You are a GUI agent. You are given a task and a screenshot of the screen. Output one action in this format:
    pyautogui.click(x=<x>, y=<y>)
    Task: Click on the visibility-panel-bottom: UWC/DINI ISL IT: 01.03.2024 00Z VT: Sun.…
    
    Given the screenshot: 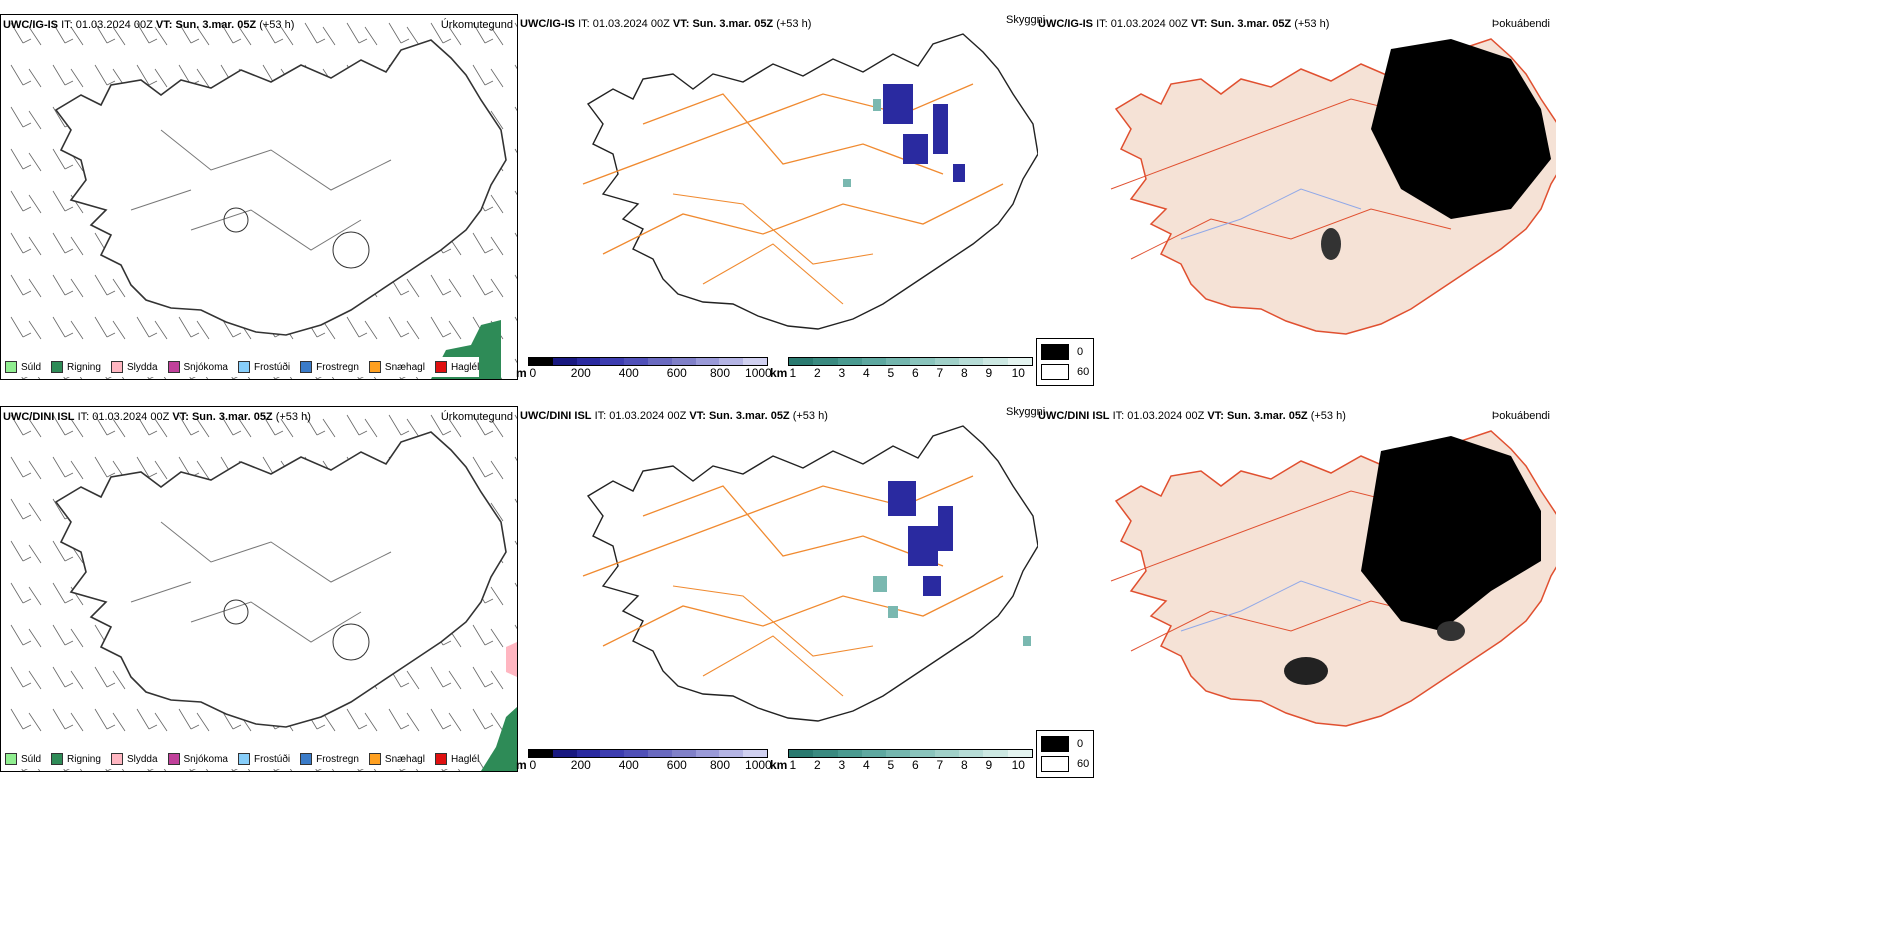 What is the action you would take?
    pyautogui.click(x=780, y=589)
    